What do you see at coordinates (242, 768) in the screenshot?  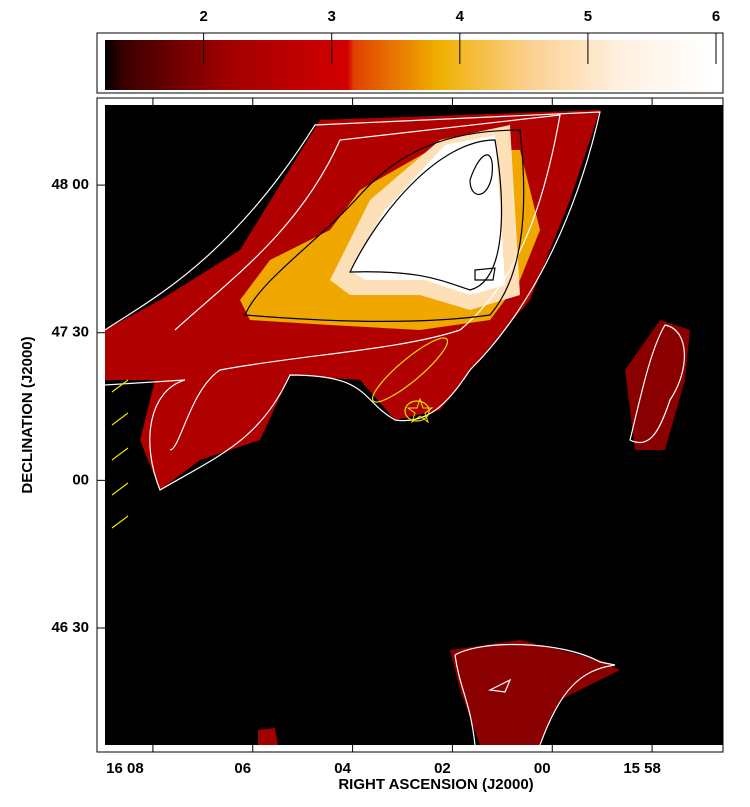 I see `x-tick-label: 06` at bounding box center [242, 768].